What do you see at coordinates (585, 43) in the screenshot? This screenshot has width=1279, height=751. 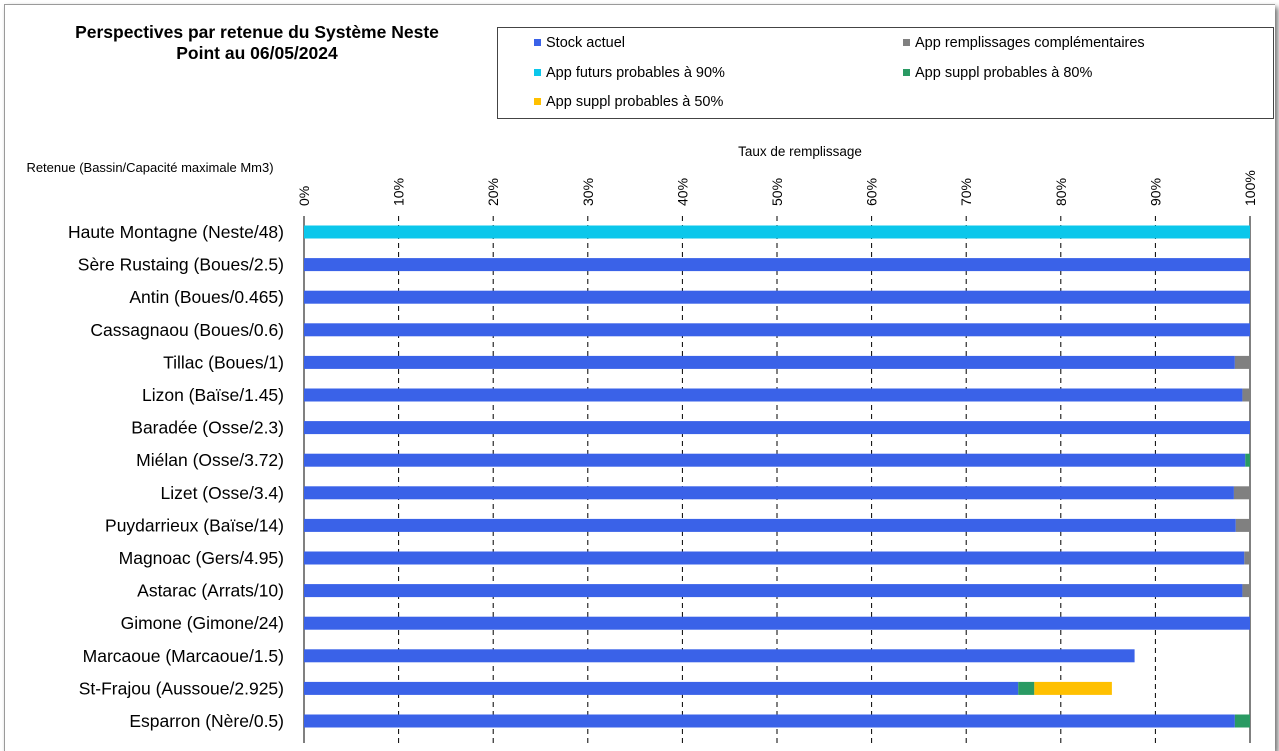 I see `legend-label-stock: Stock actuel` at bounding box center [585, 43].